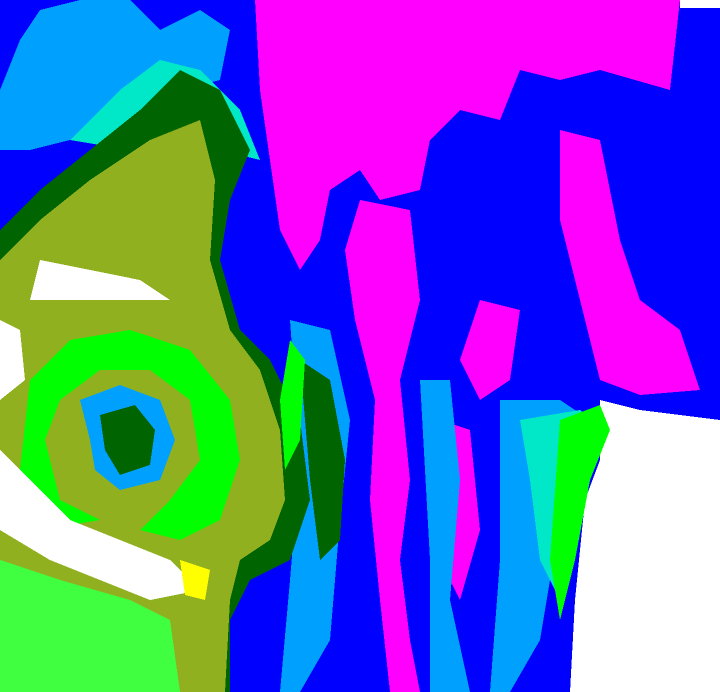 The height and width of the screenshot is (692, 720). I want to click on light-blue-region-top-left, so click(115, 75).